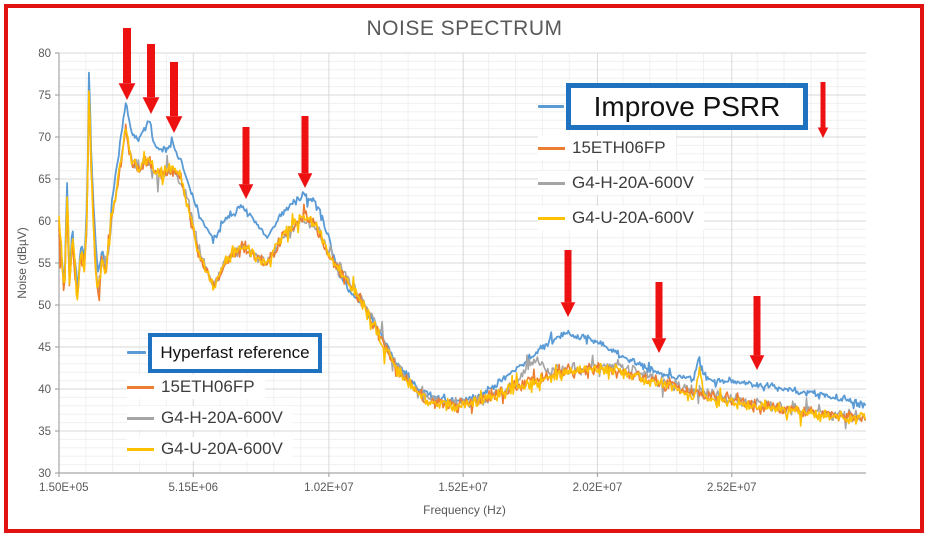 The width and height of the screenshot is (929, 538). What do you see at coordinates (44, 432) in the screenshot?
I see `svg-text: 35` at bounding box center [44, 432].